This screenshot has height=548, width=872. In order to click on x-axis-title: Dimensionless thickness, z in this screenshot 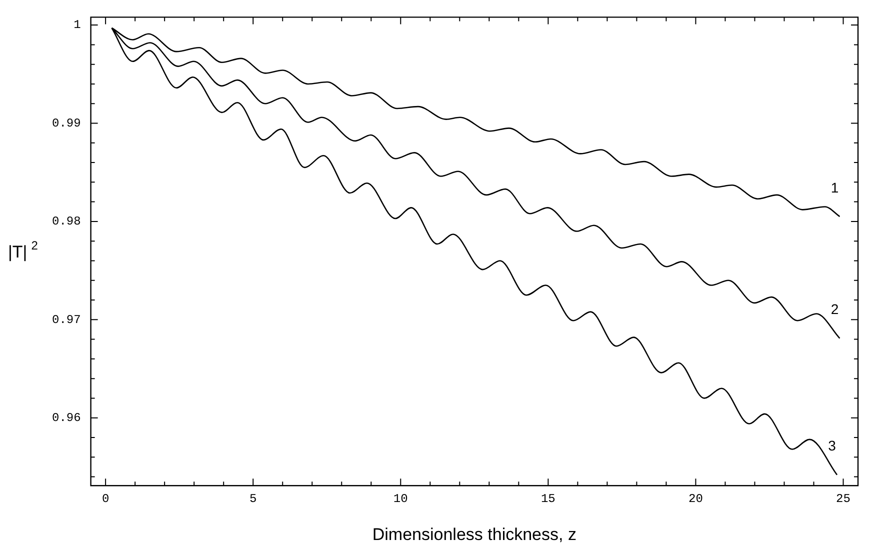, I will do `click(474, 534)`.